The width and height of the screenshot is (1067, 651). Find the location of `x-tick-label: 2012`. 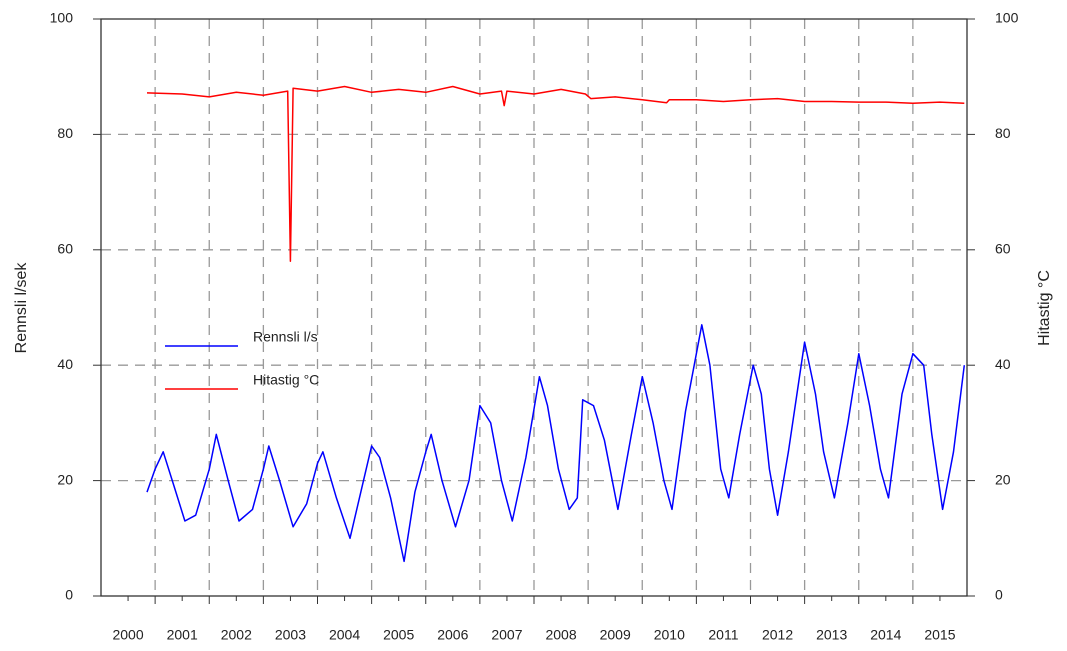

x-tick-label: 2012 is located at coordinates (777, 635).